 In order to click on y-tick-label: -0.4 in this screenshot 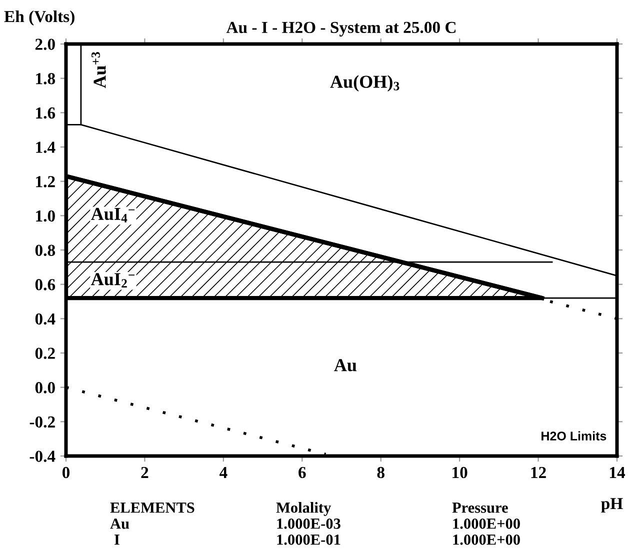, I will do `click(43, 456)`.